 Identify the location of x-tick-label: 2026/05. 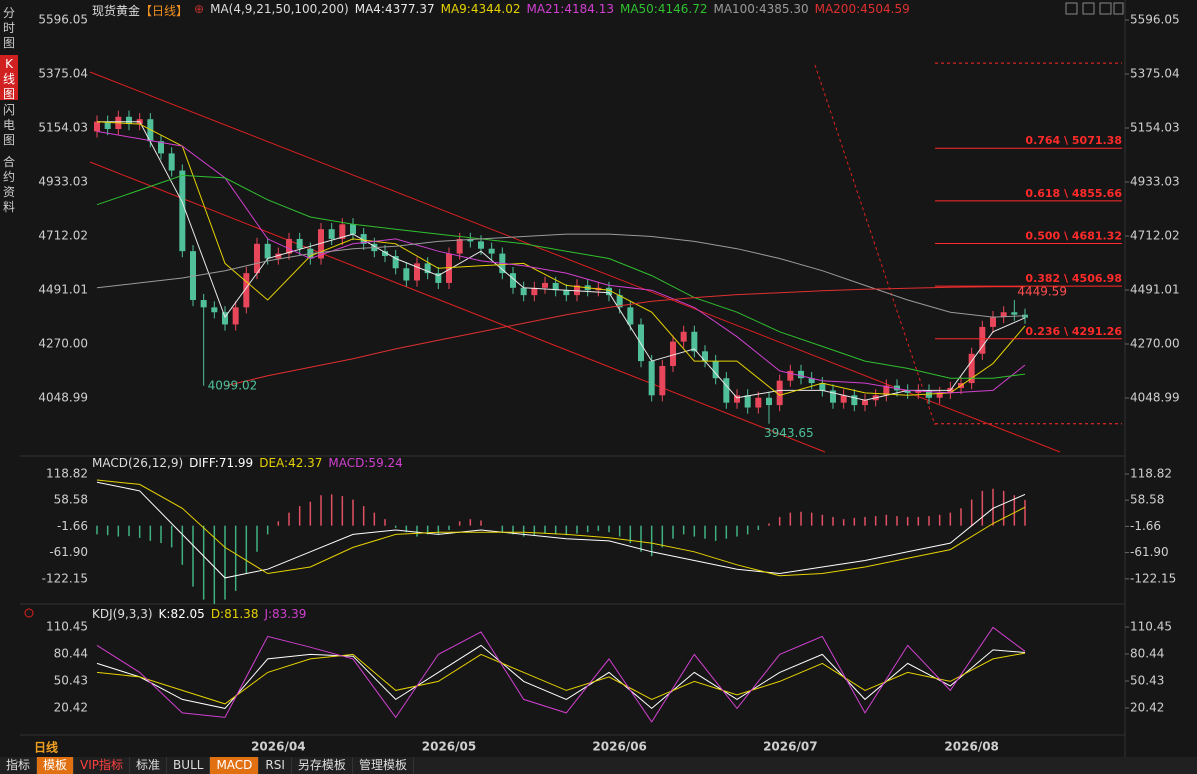
(449, 747).